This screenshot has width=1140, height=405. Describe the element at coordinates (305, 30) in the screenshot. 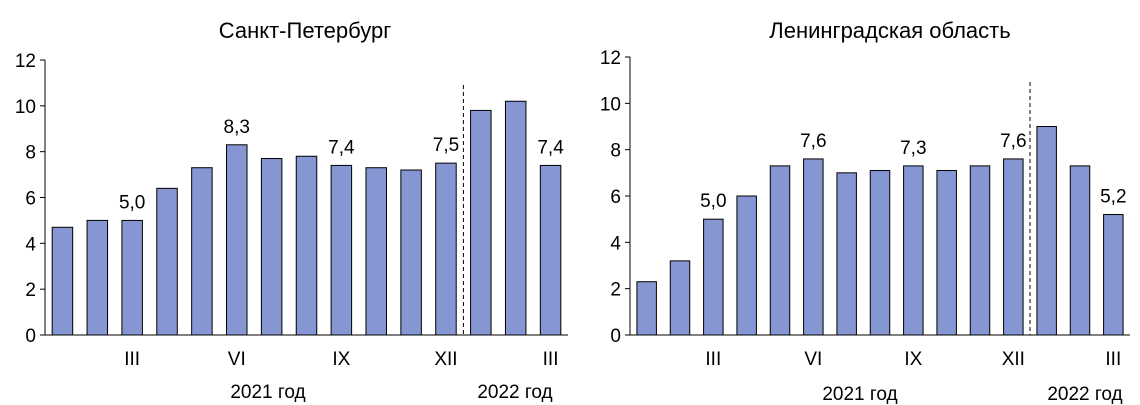

I see `chart-title: Санкт-Петербург` at that location.